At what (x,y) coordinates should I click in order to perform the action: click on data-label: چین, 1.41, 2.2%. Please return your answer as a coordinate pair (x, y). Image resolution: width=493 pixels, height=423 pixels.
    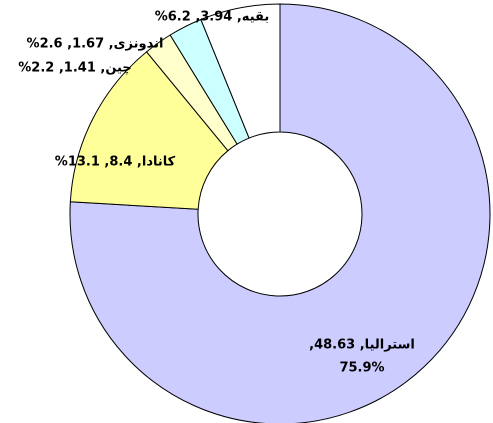
    Looking at the image, I should click on (74, 68).